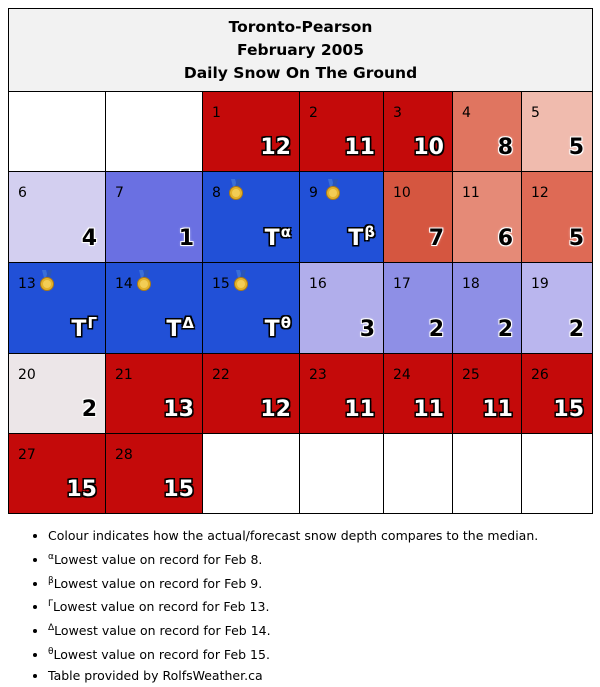 This screenshot has width=600, height=687. Describe the element at coordinates (557, 308) in the screenshot. I see `day-cell-19: 19 2` at that location.